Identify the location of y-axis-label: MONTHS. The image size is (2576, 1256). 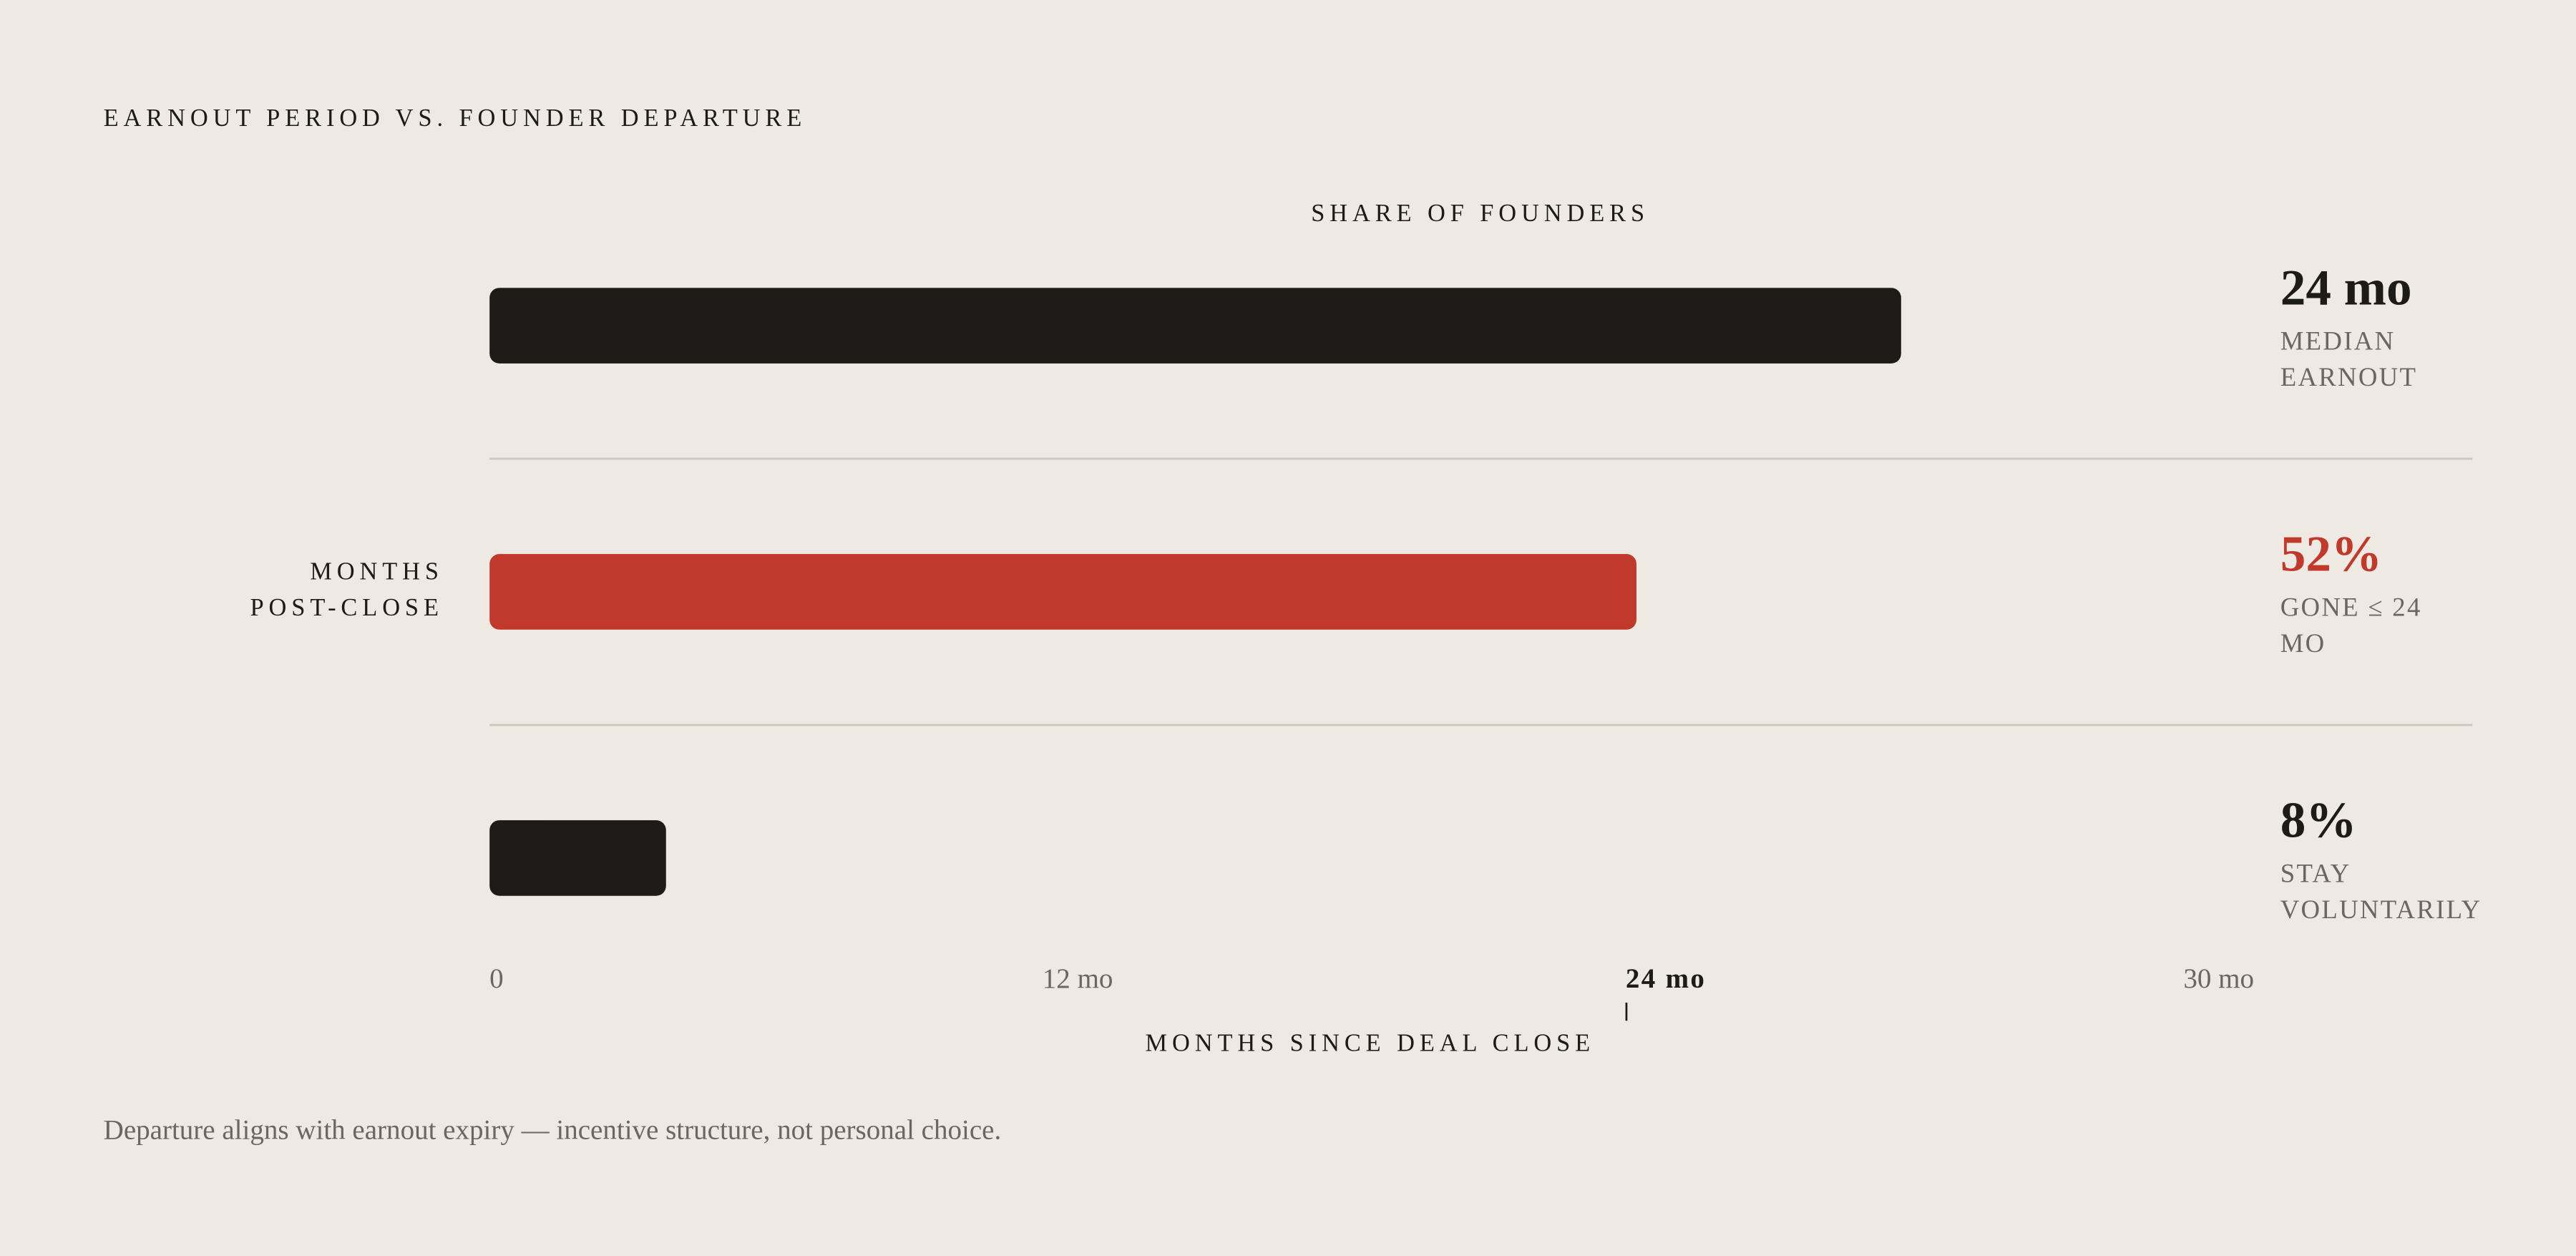
(377, 571).